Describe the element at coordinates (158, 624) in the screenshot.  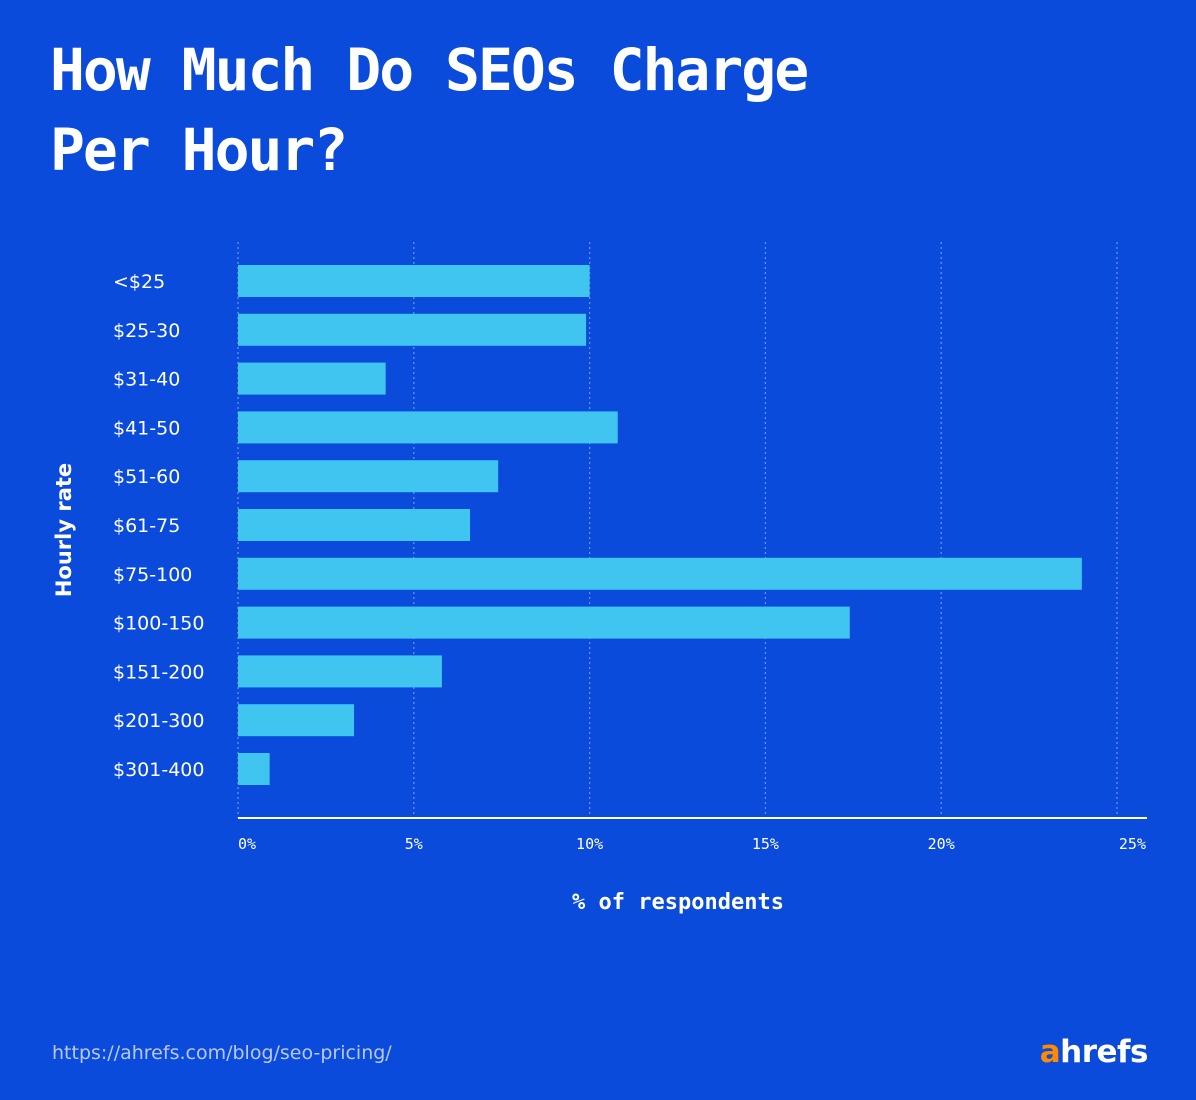
I see `category-label: $100-150` at that location.